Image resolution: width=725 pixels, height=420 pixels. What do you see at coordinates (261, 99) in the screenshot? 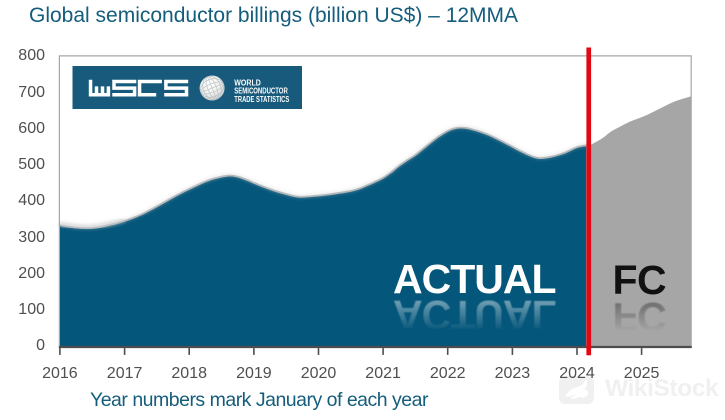
I see `svg-text: TRADE STATISTICS` at bounding box center [261, 99].